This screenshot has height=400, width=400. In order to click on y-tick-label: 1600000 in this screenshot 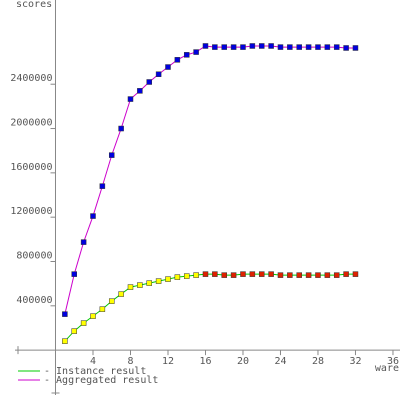, I will do `click(31, 167)`.